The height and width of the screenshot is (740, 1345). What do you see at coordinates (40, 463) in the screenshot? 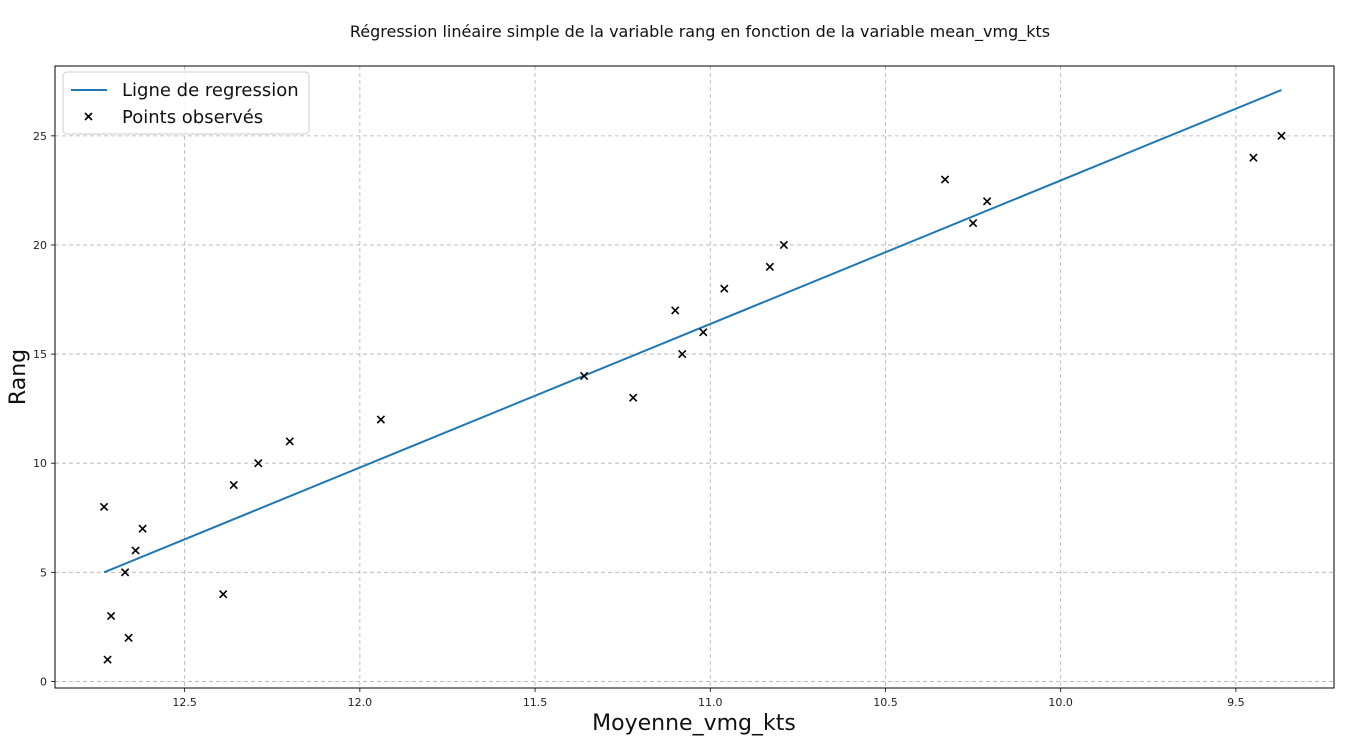
I see `y-tick-label: 10` at bounding box center [40, 463].